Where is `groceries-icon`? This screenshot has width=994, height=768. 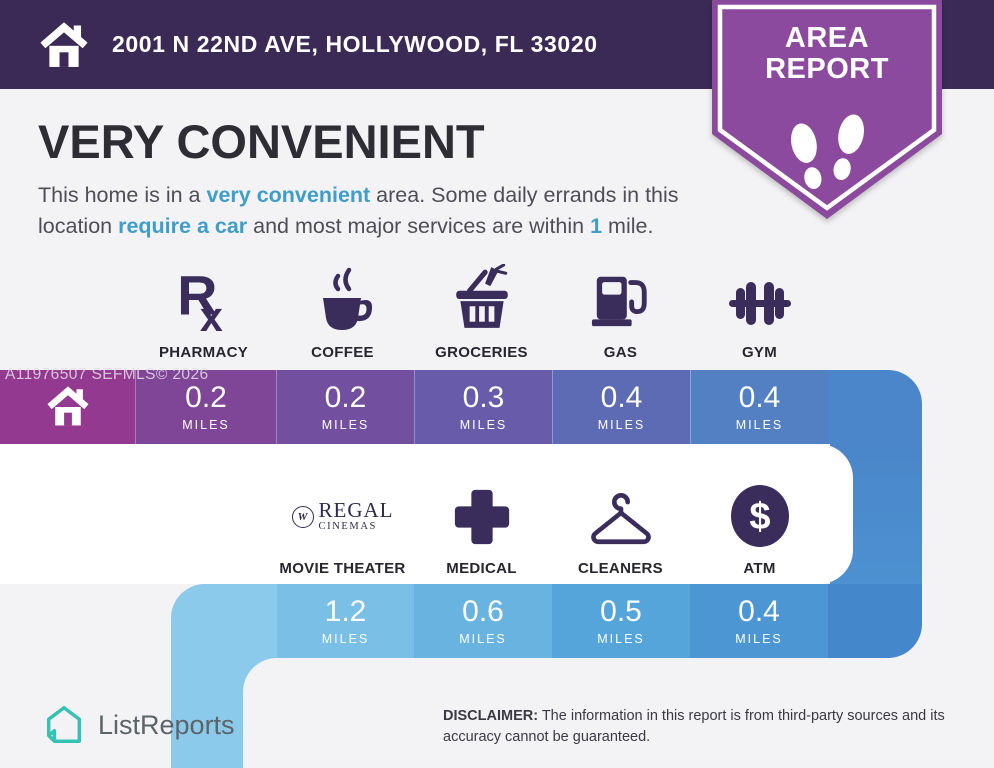
groceries-icon is located at coordinates (481, 296).